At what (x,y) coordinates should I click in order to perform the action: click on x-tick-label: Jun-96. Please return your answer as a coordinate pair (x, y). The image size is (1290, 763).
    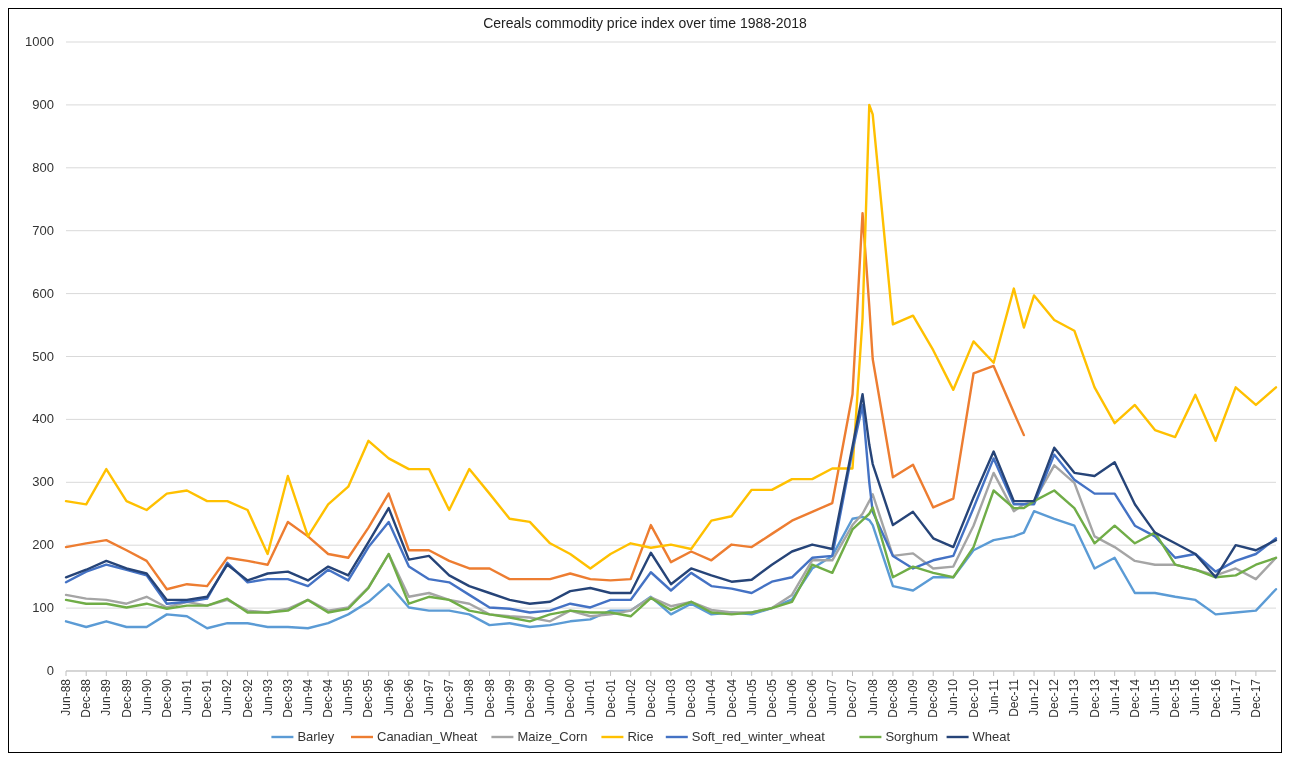
    Looking at the image, I should click on (388, 697).